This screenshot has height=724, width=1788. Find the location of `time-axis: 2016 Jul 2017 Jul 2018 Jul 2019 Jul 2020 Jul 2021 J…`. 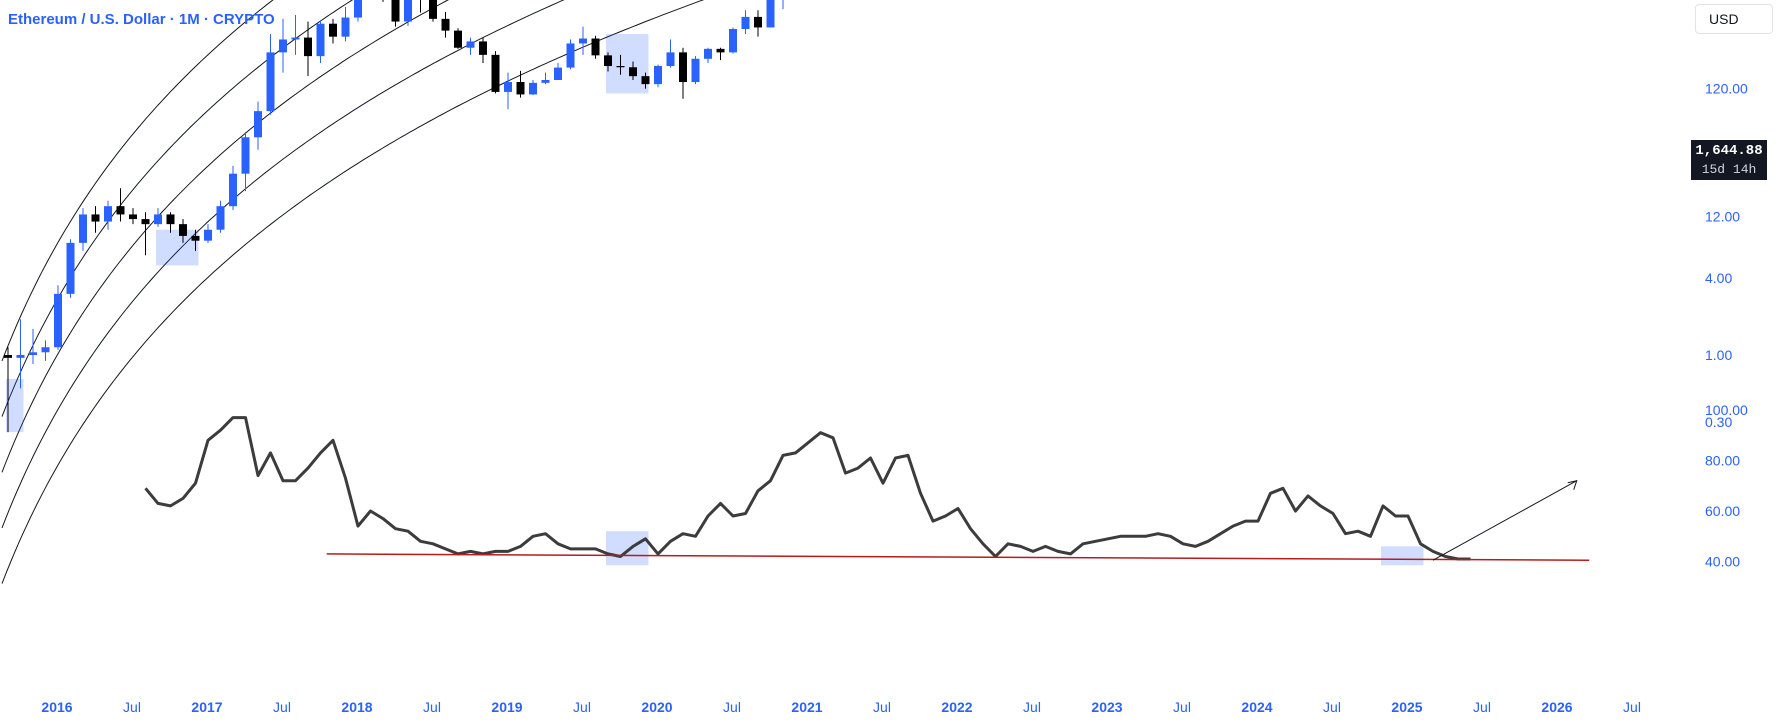

time-axis: 2016 Jul 2017 Jul 2018 Jul 2019 Jul 2020 Jul 2021 J… is located at coordinates (841, 707).